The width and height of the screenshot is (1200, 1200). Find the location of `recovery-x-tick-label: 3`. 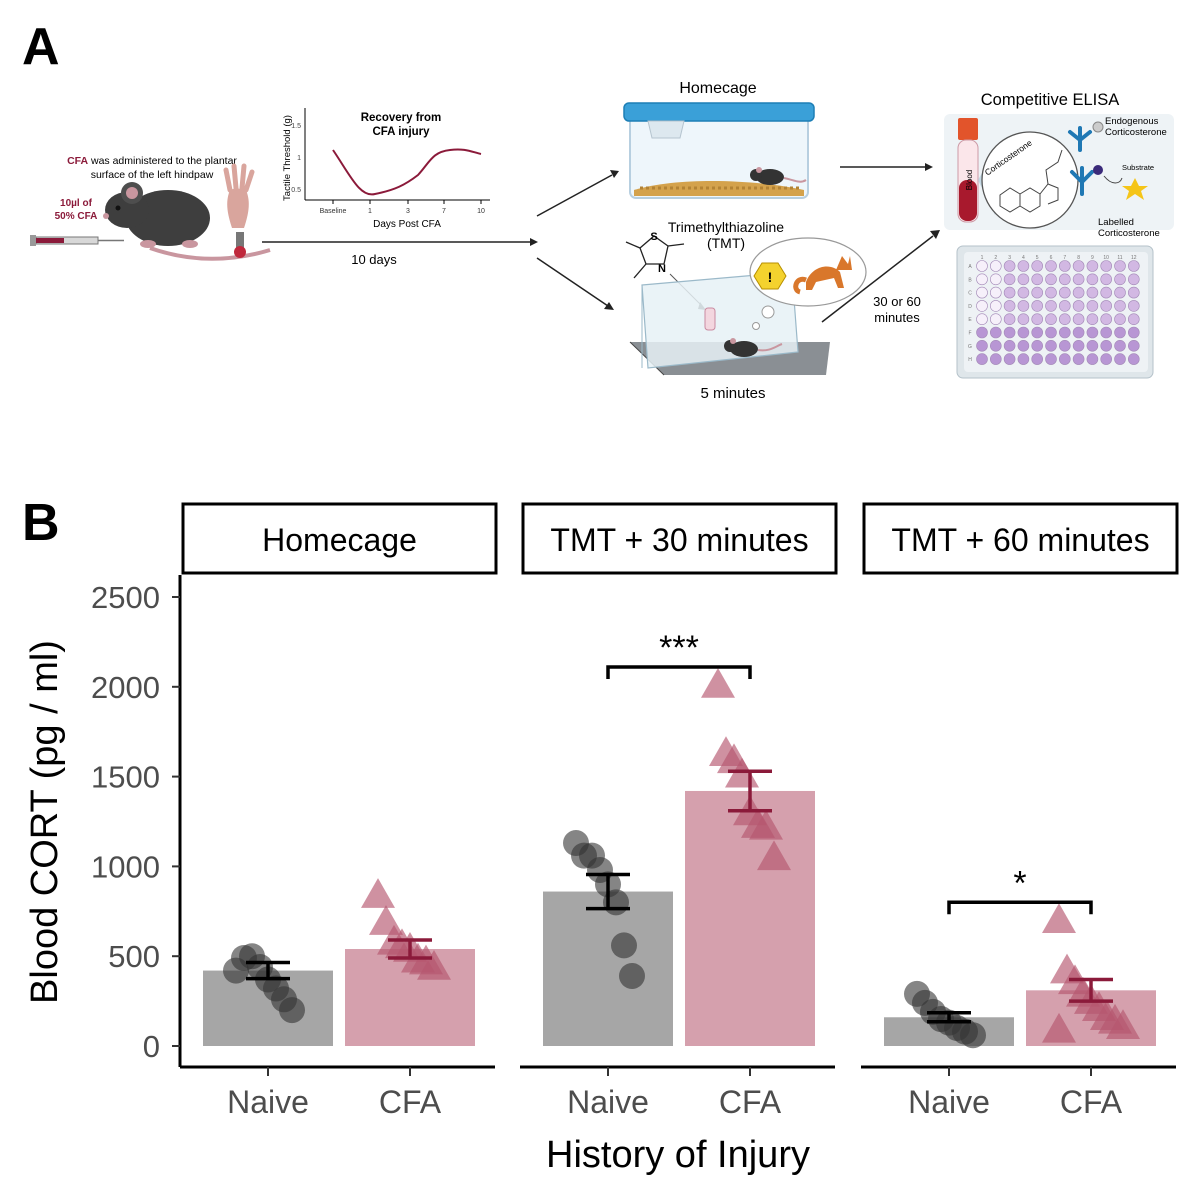

recovery-x-tick-label: 3 is located at coordinates (408, 211).